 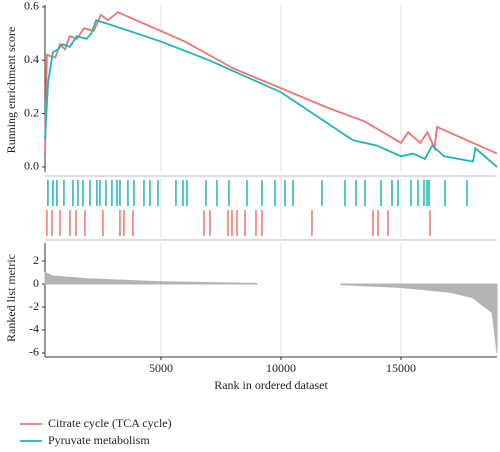 I want to click on y-tick-label: -6, so click(x=34, y=352).